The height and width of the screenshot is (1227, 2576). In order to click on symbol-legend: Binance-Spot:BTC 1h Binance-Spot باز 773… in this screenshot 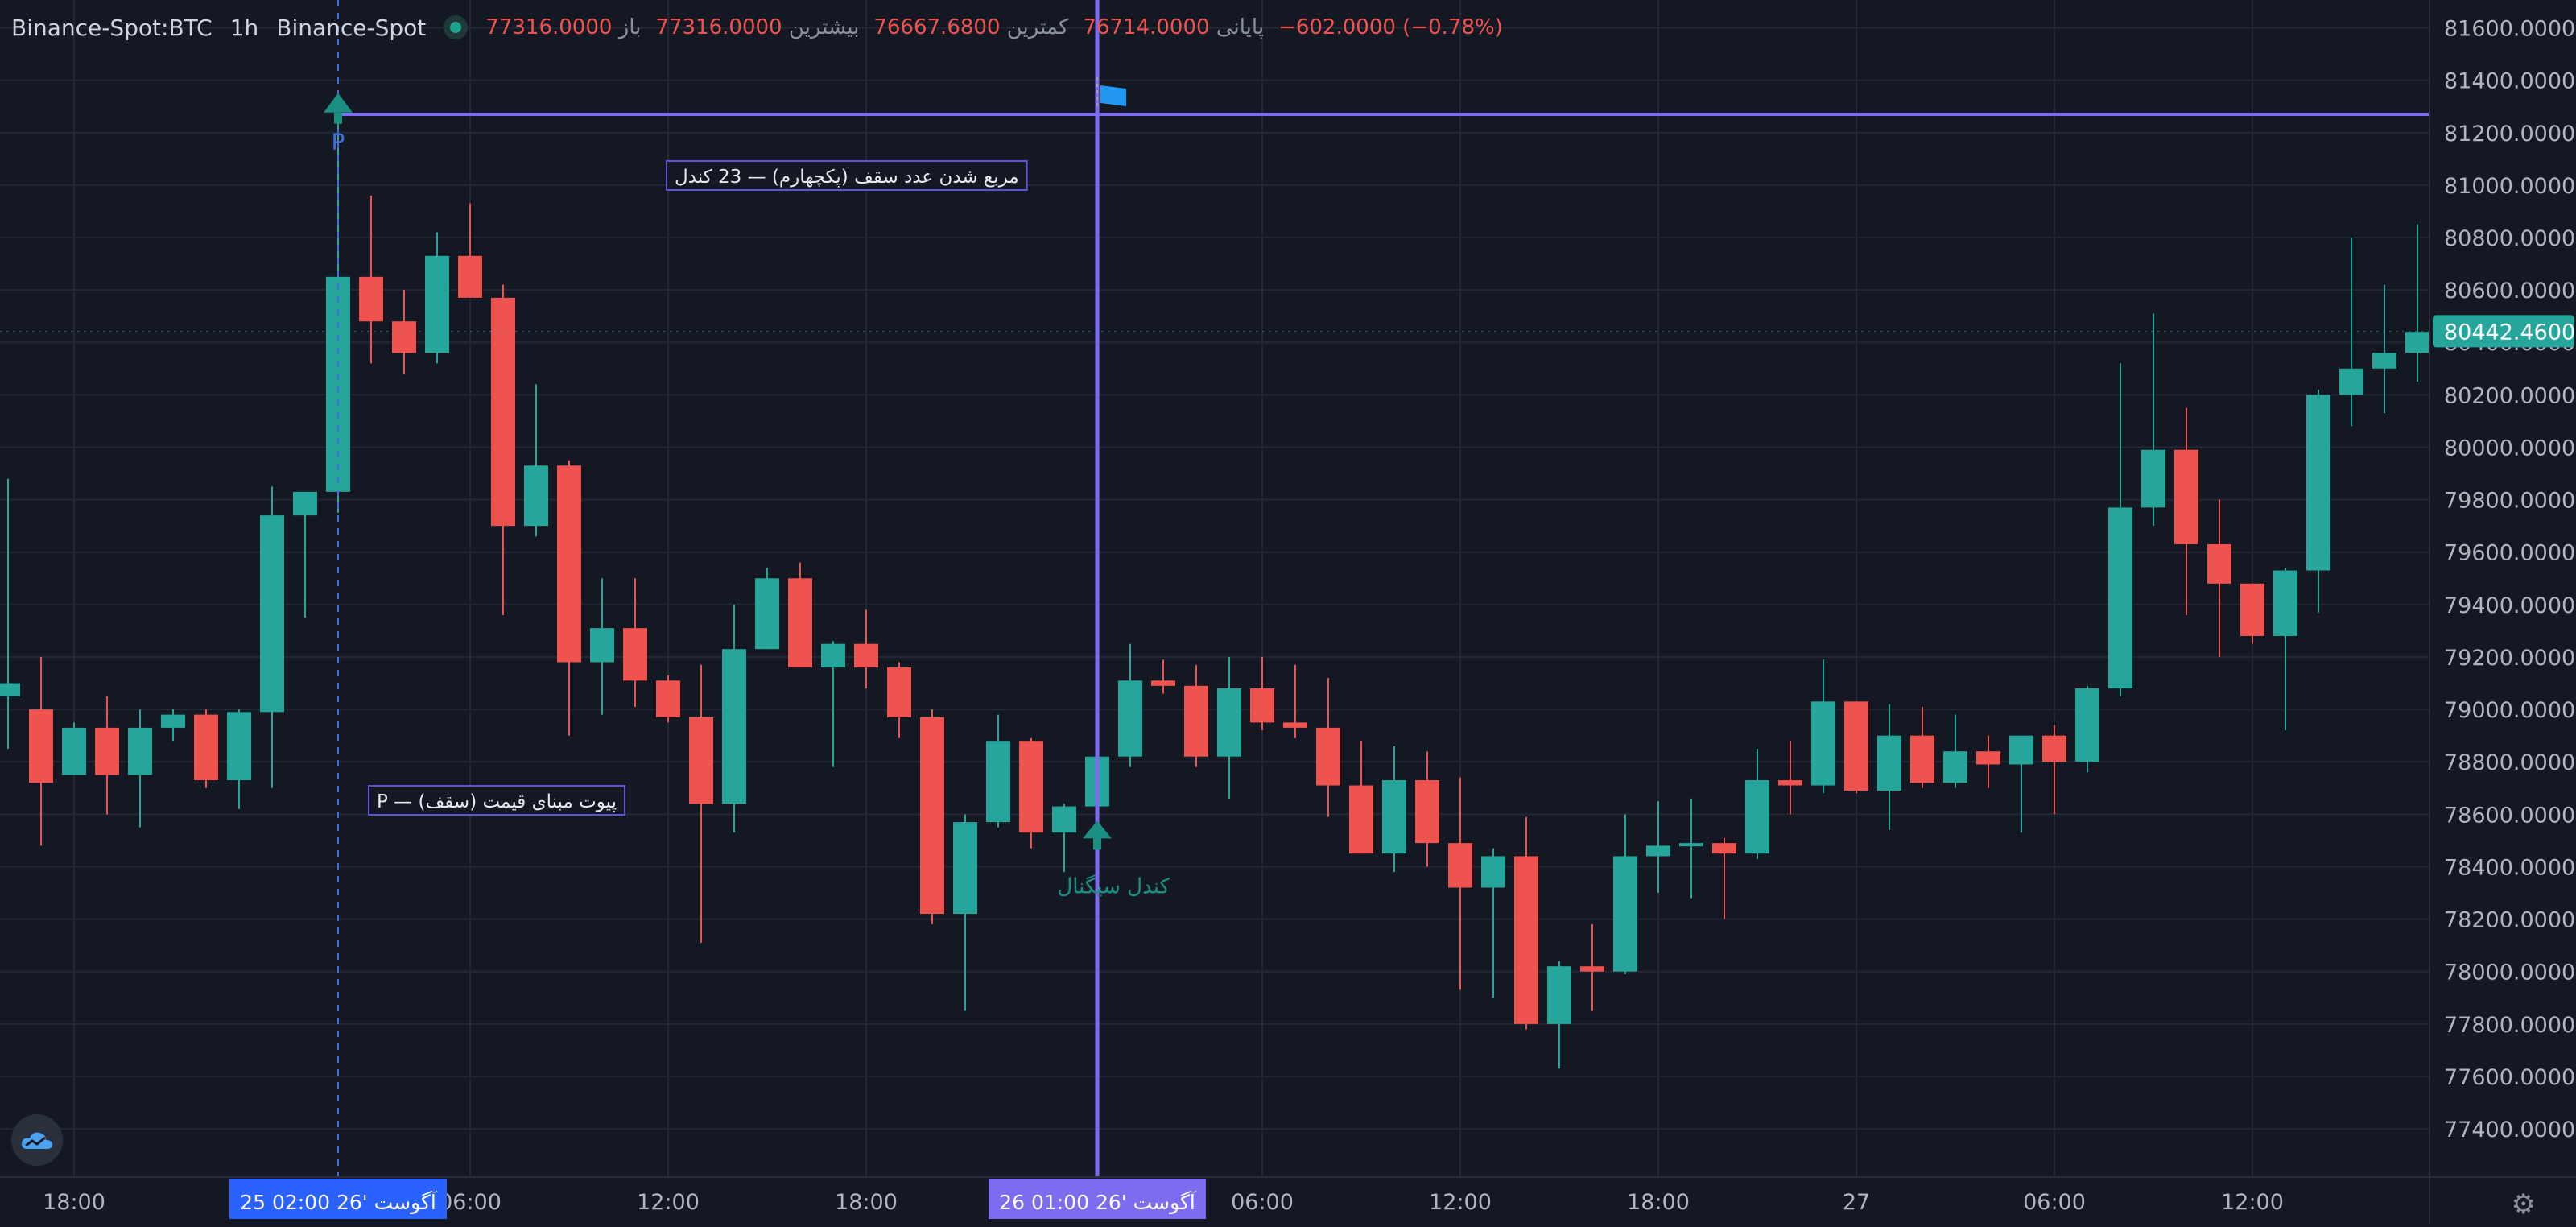, I will do `click(757, 27)`.